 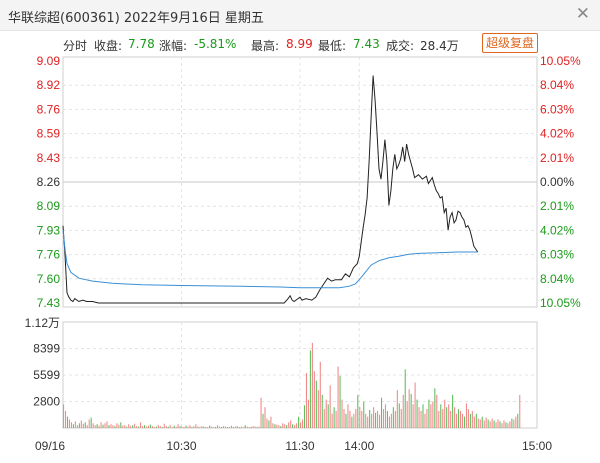 I want to click on close-price-value: 7.78, so click(x=141, y=44).